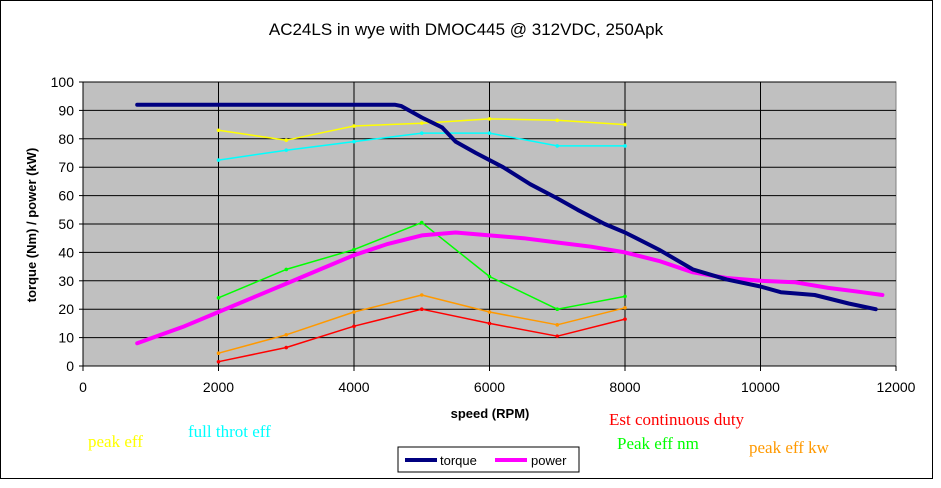 The image size is (941, 488). What do you see at coordinates (66, 196) in the screenshot?
I see `y-tick-label: 60` at bounding box center [66, 196].